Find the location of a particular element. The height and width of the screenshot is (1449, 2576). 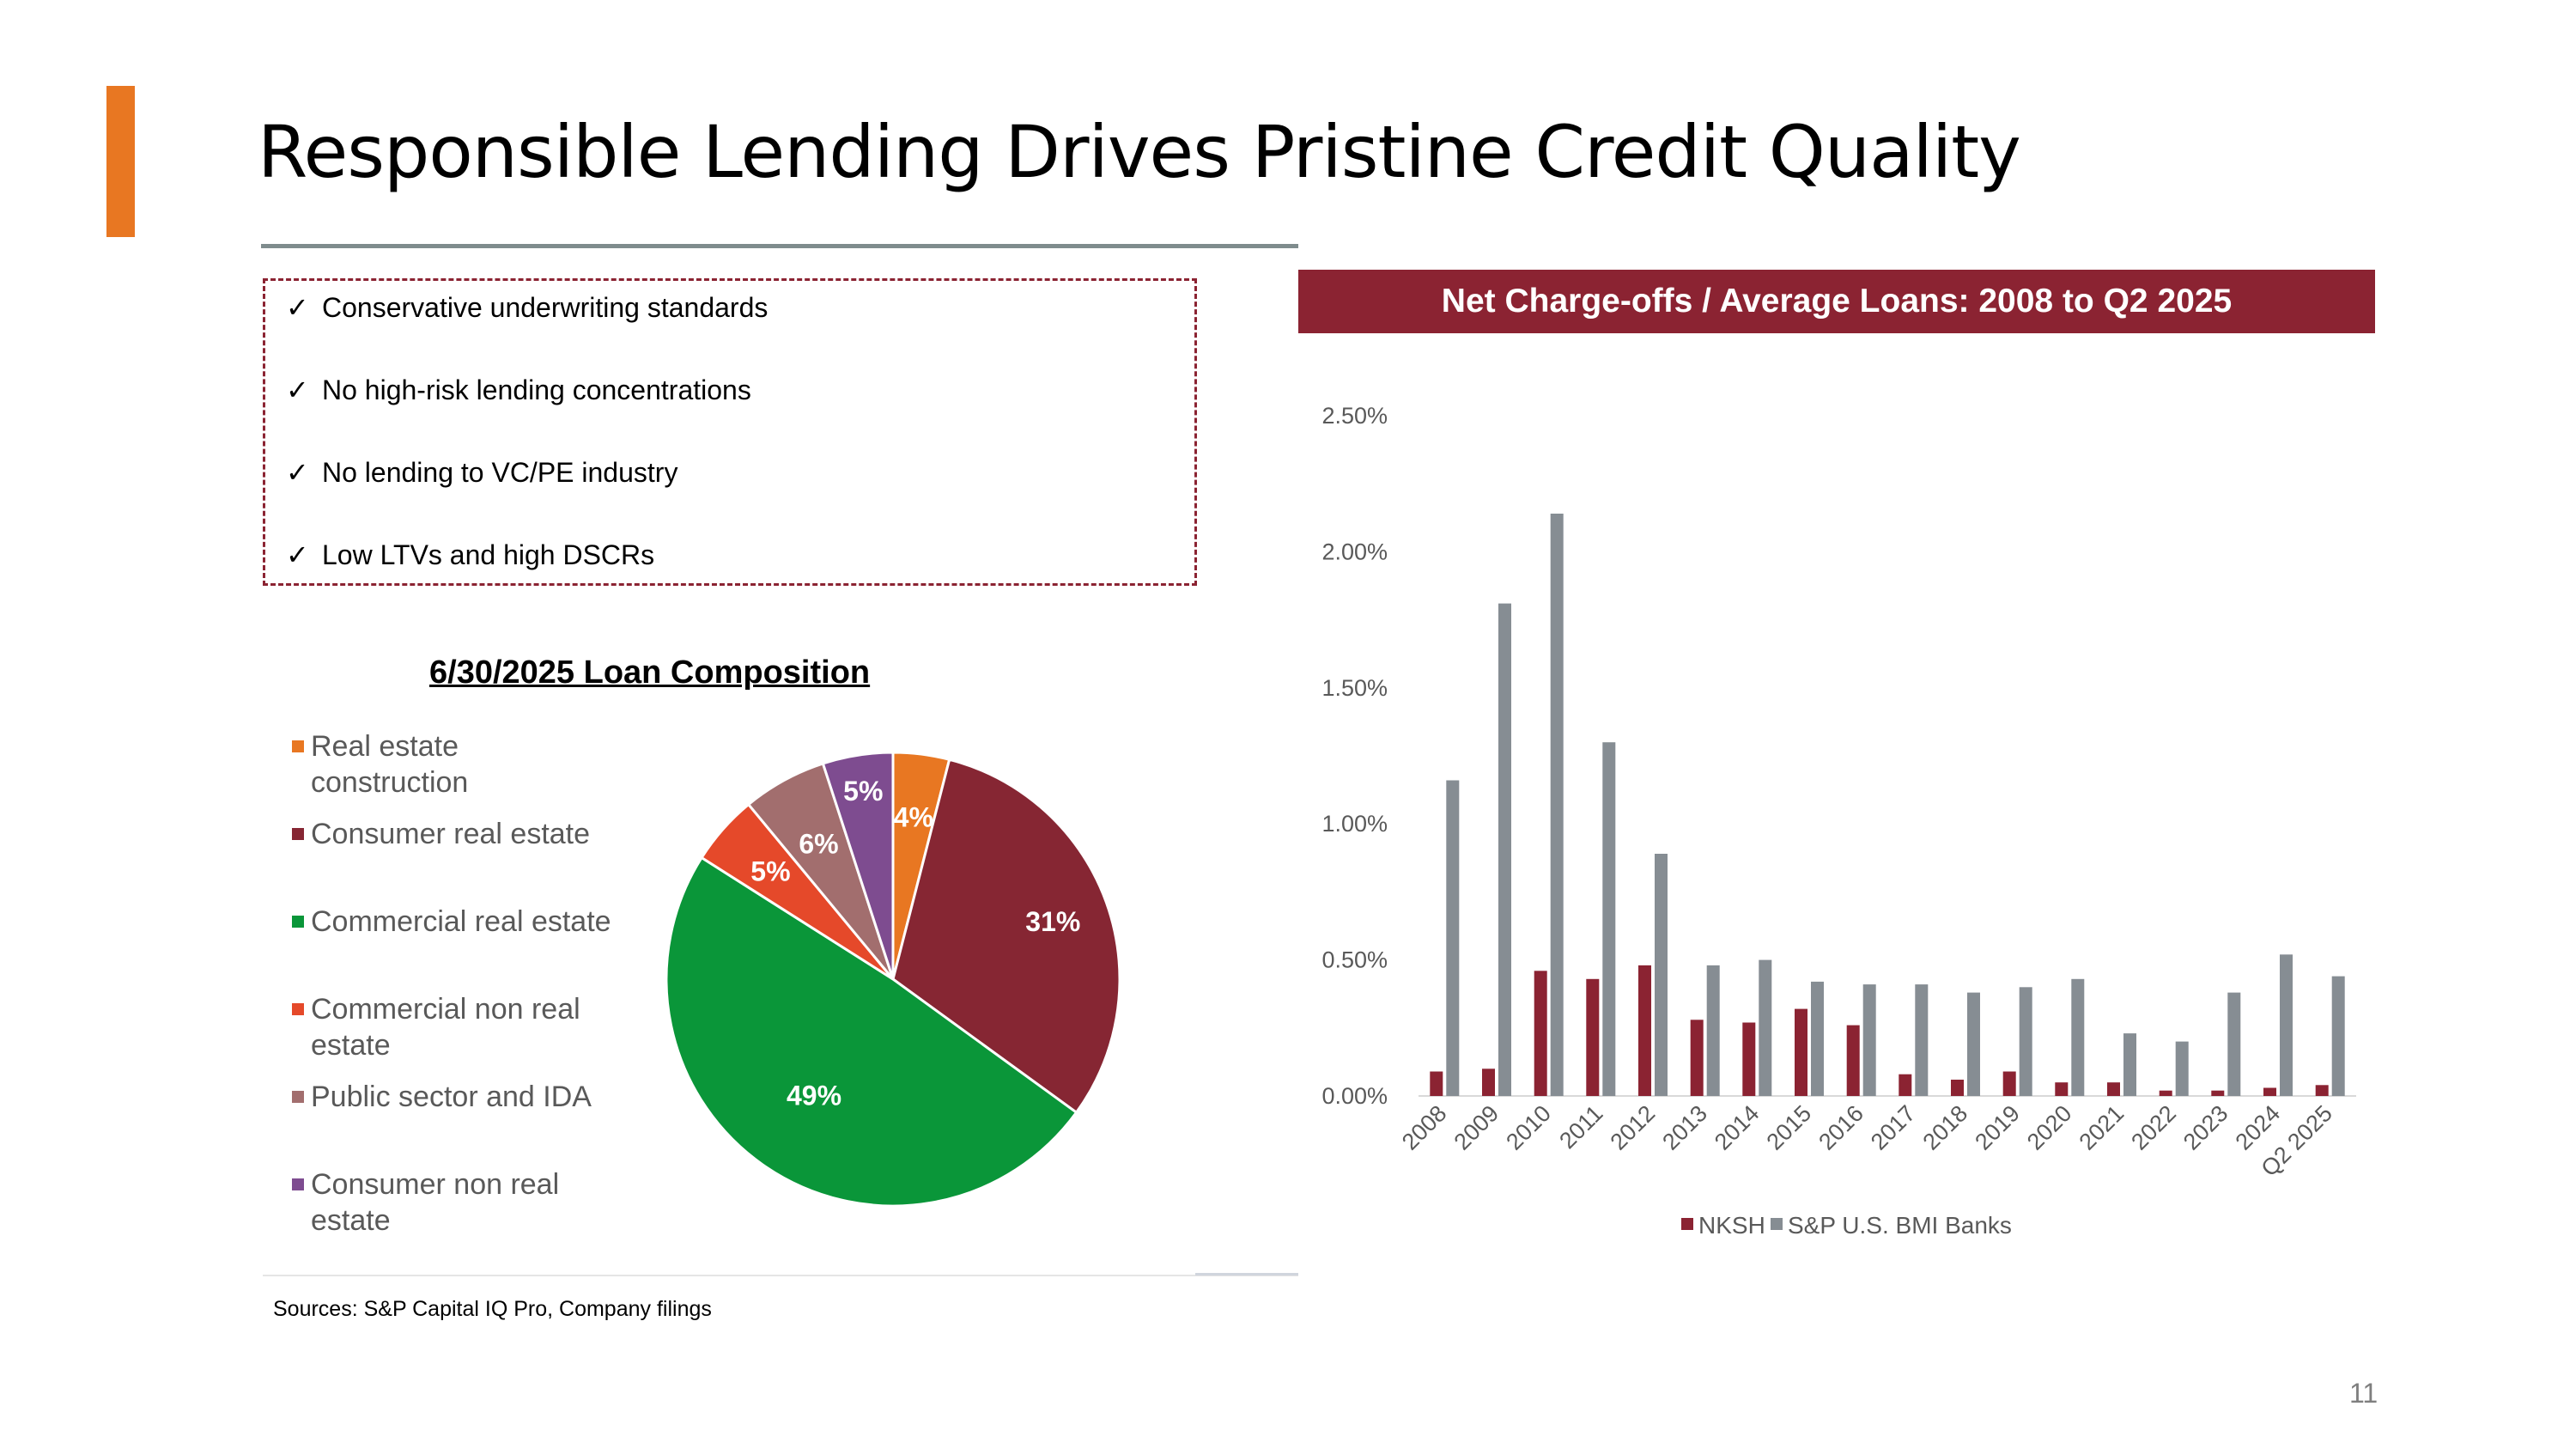

x-tick-label: 2020 is located at coordinates (2049, 1127).